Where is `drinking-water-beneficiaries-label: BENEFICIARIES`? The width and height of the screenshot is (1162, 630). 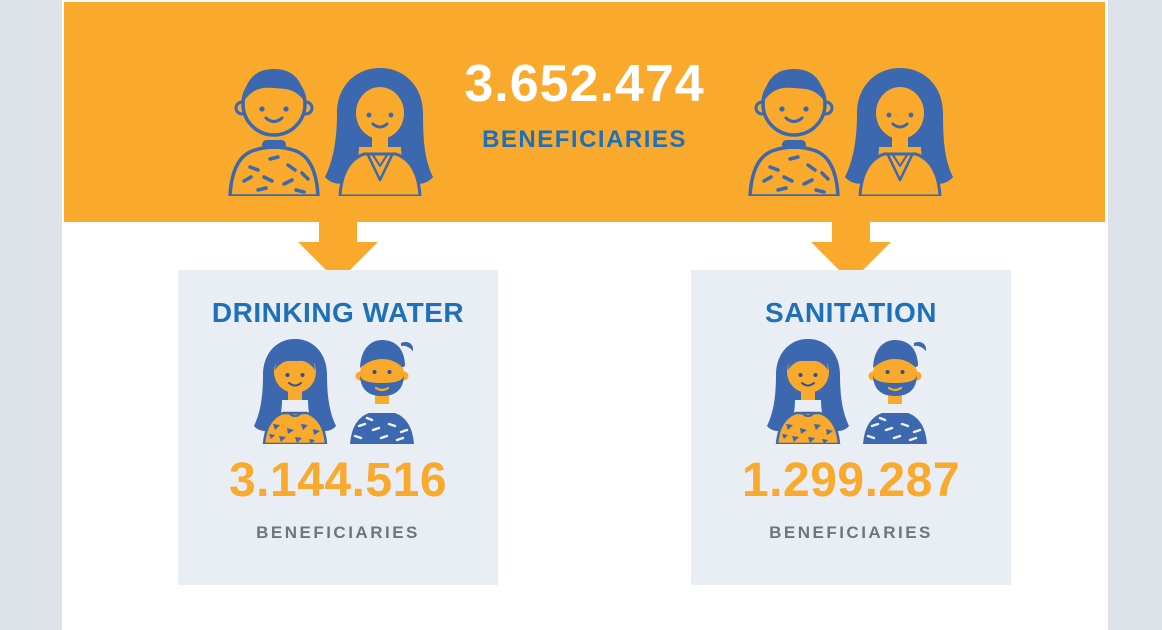
drinking-water-beneficiaries-label: BENEFICIARIES is located at coordinates (338, 532).